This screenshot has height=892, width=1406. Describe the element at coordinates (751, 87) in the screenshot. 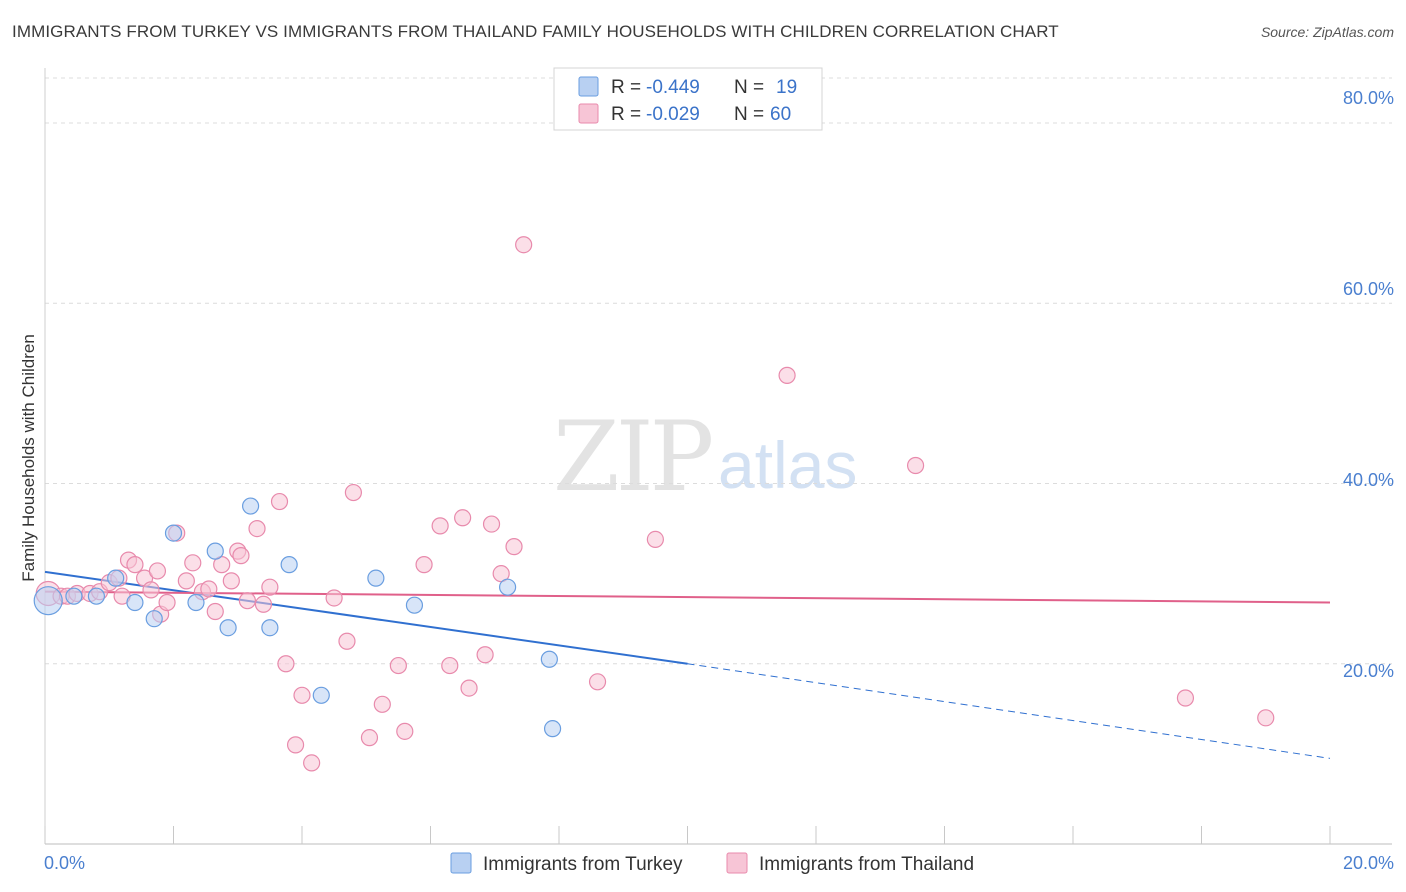

I see `legend-turkey-n-label: N =` at that location.